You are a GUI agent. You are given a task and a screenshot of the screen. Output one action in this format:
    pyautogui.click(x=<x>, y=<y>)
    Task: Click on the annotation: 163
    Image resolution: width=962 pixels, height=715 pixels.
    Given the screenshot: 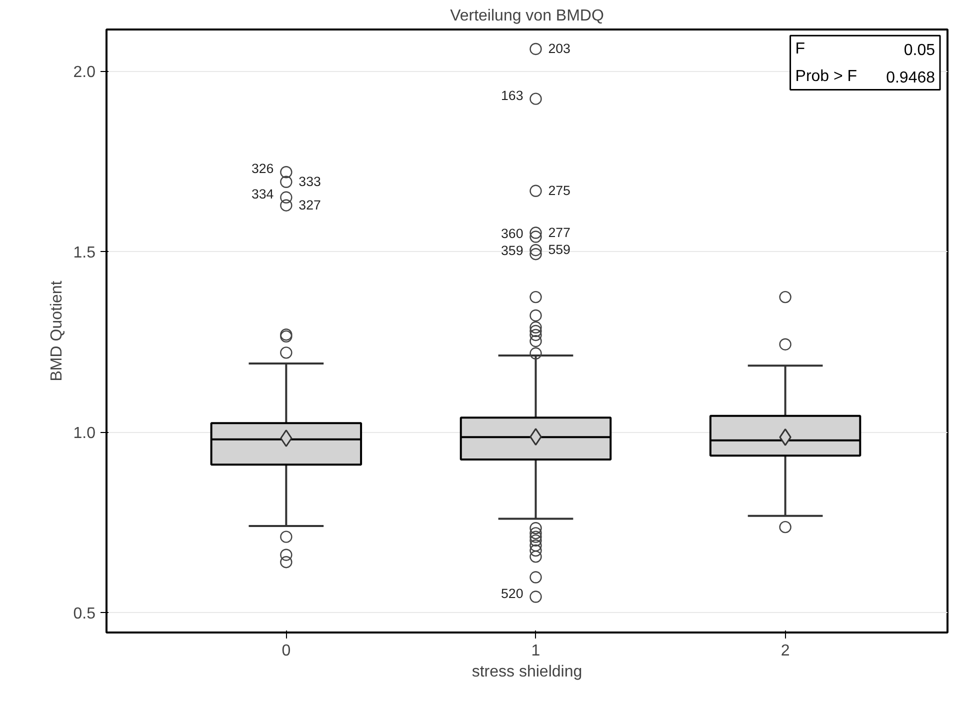 What is the action you would take?
    pyautogui.click(x=512, y=95)
    